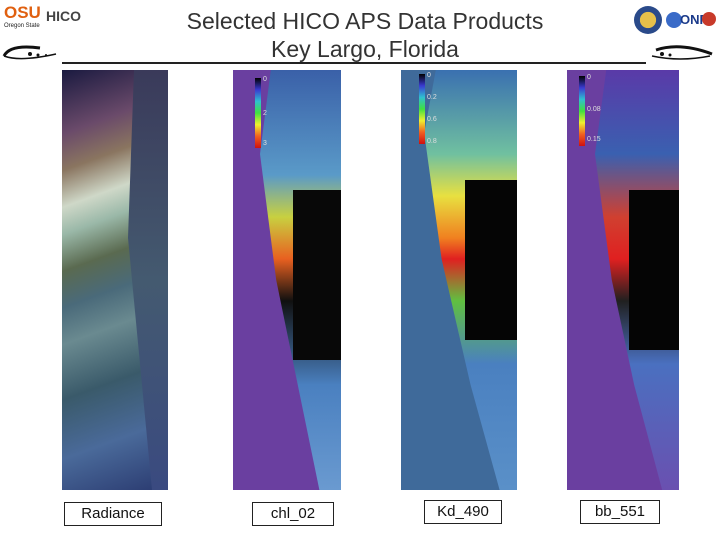 The width and height of the screenshot is (720, 540). Describe the element at coordinates (582, 111) in the screenshot. I see `bb-551-colorbar` at that location.